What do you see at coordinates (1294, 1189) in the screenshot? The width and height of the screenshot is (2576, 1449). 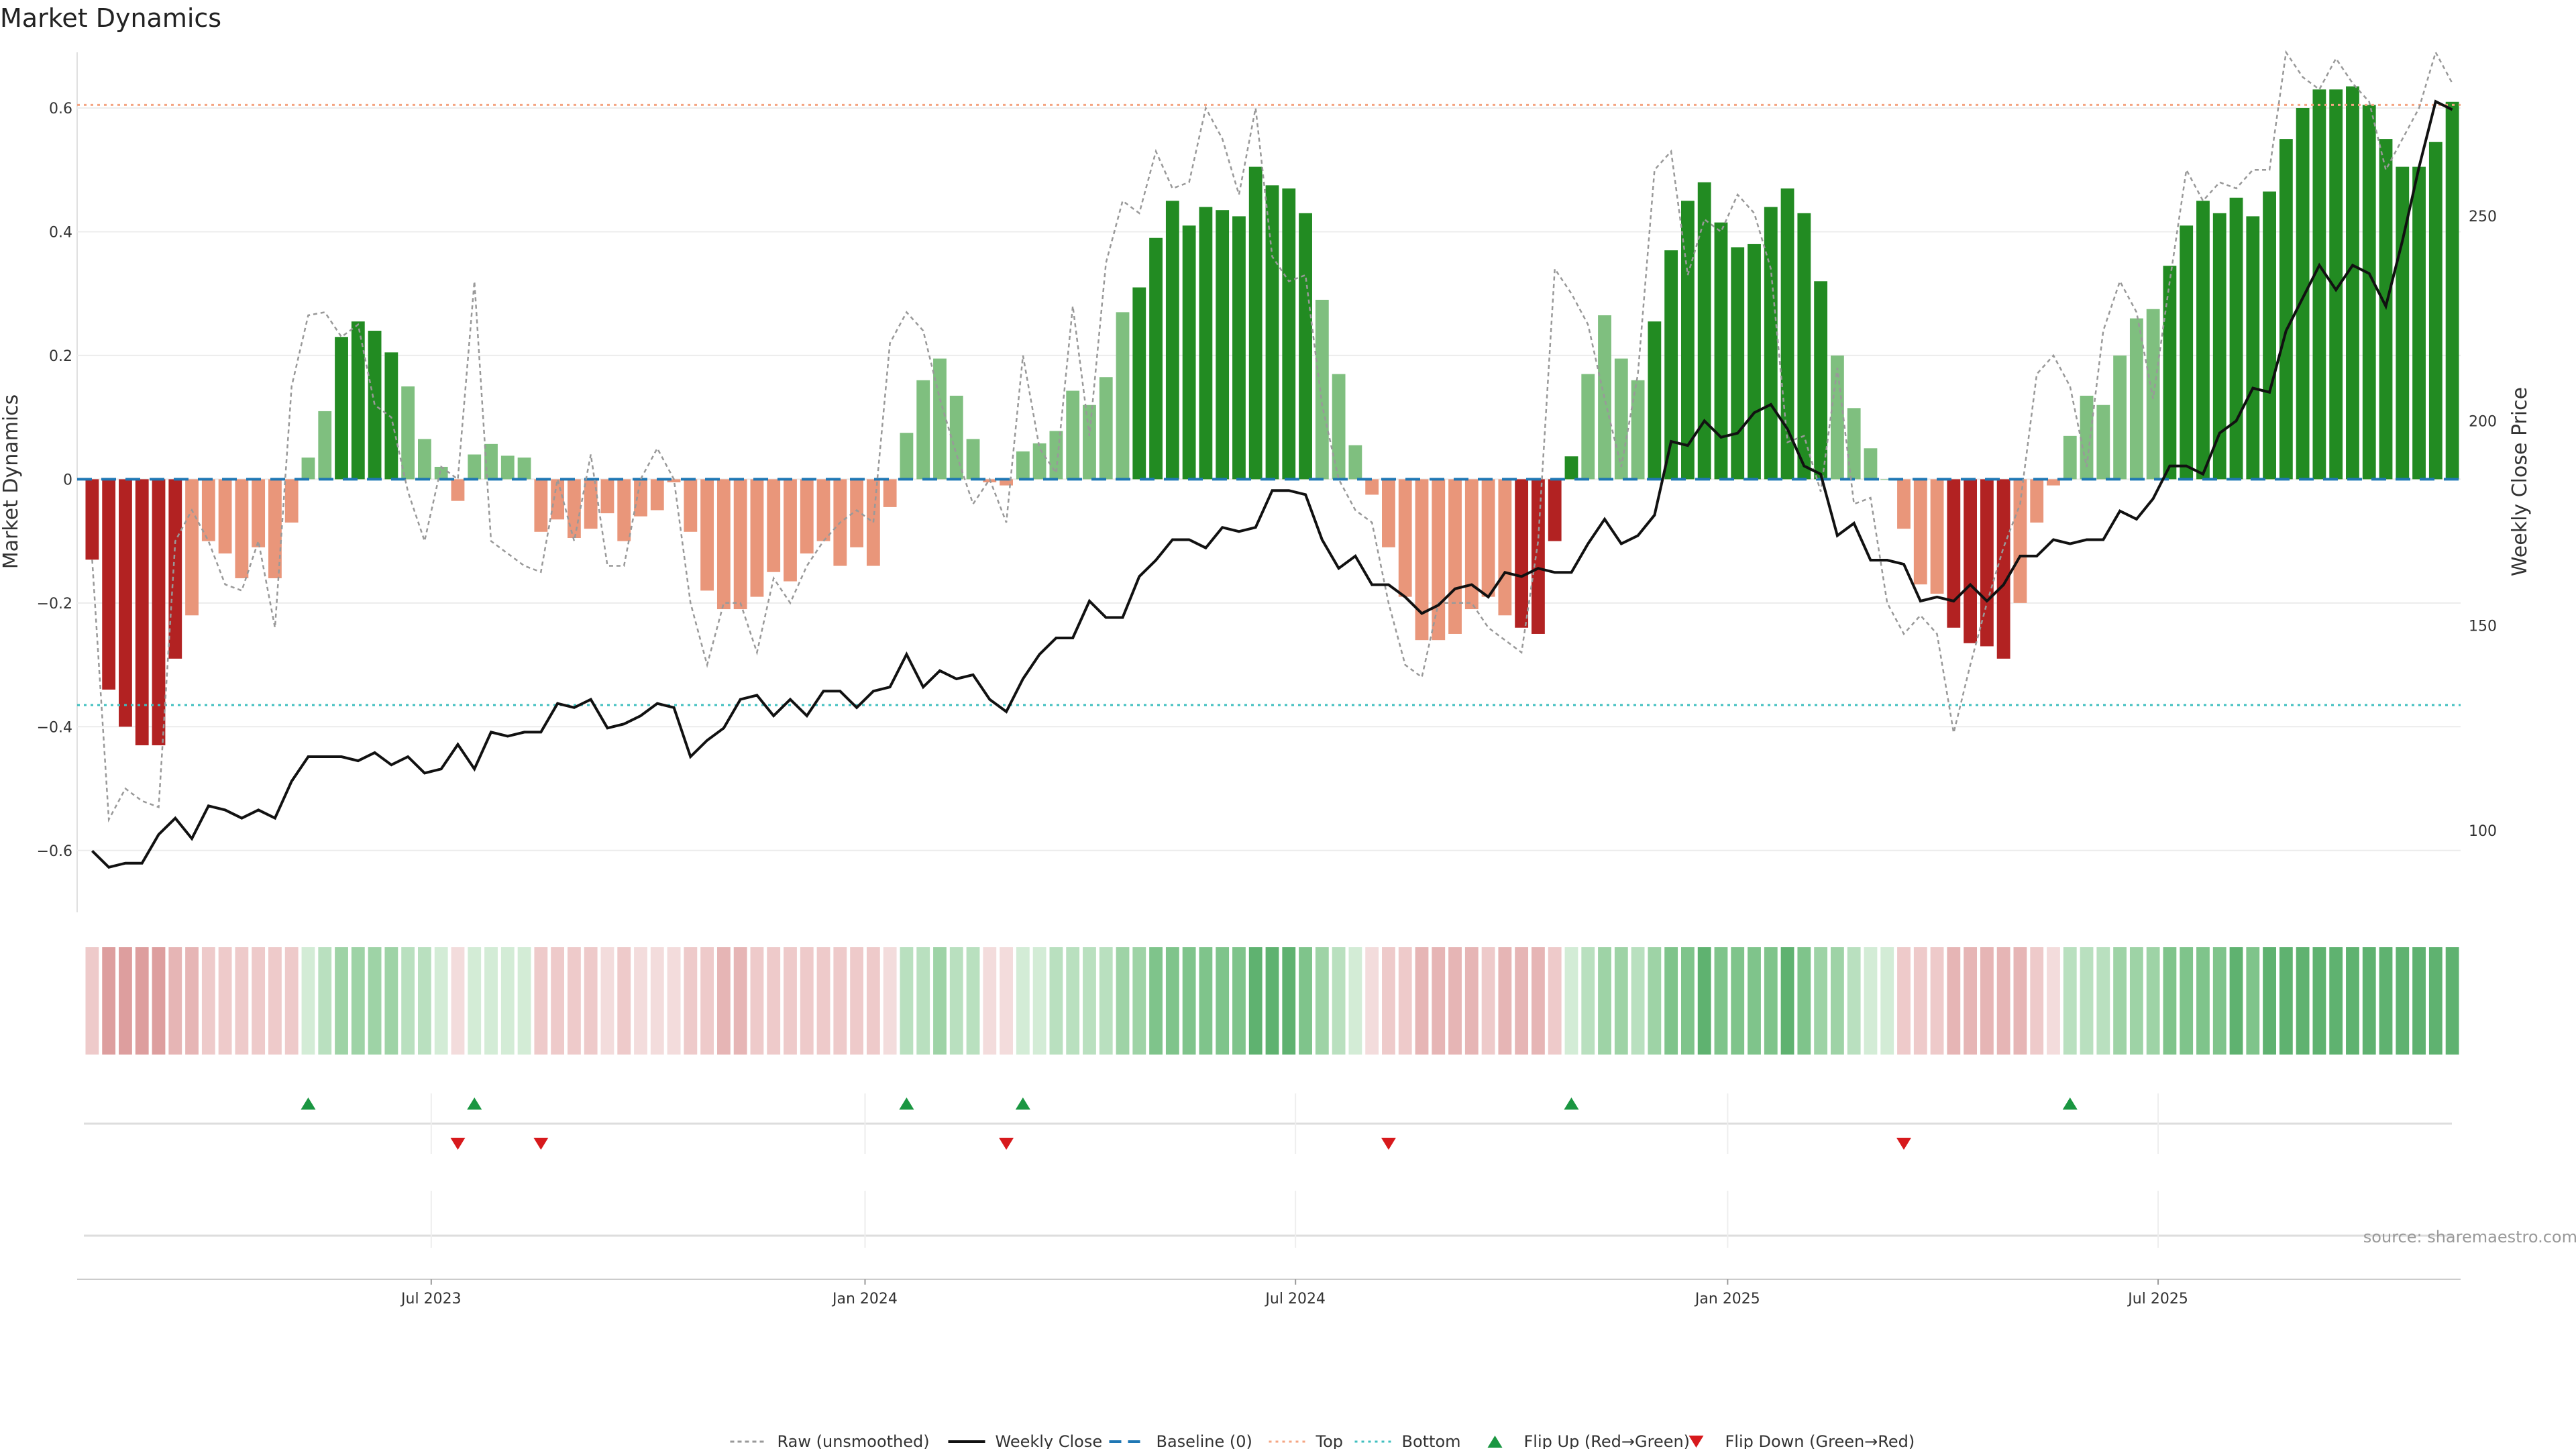 I see `x-gridlines` at bounding box center [1294, 1189].